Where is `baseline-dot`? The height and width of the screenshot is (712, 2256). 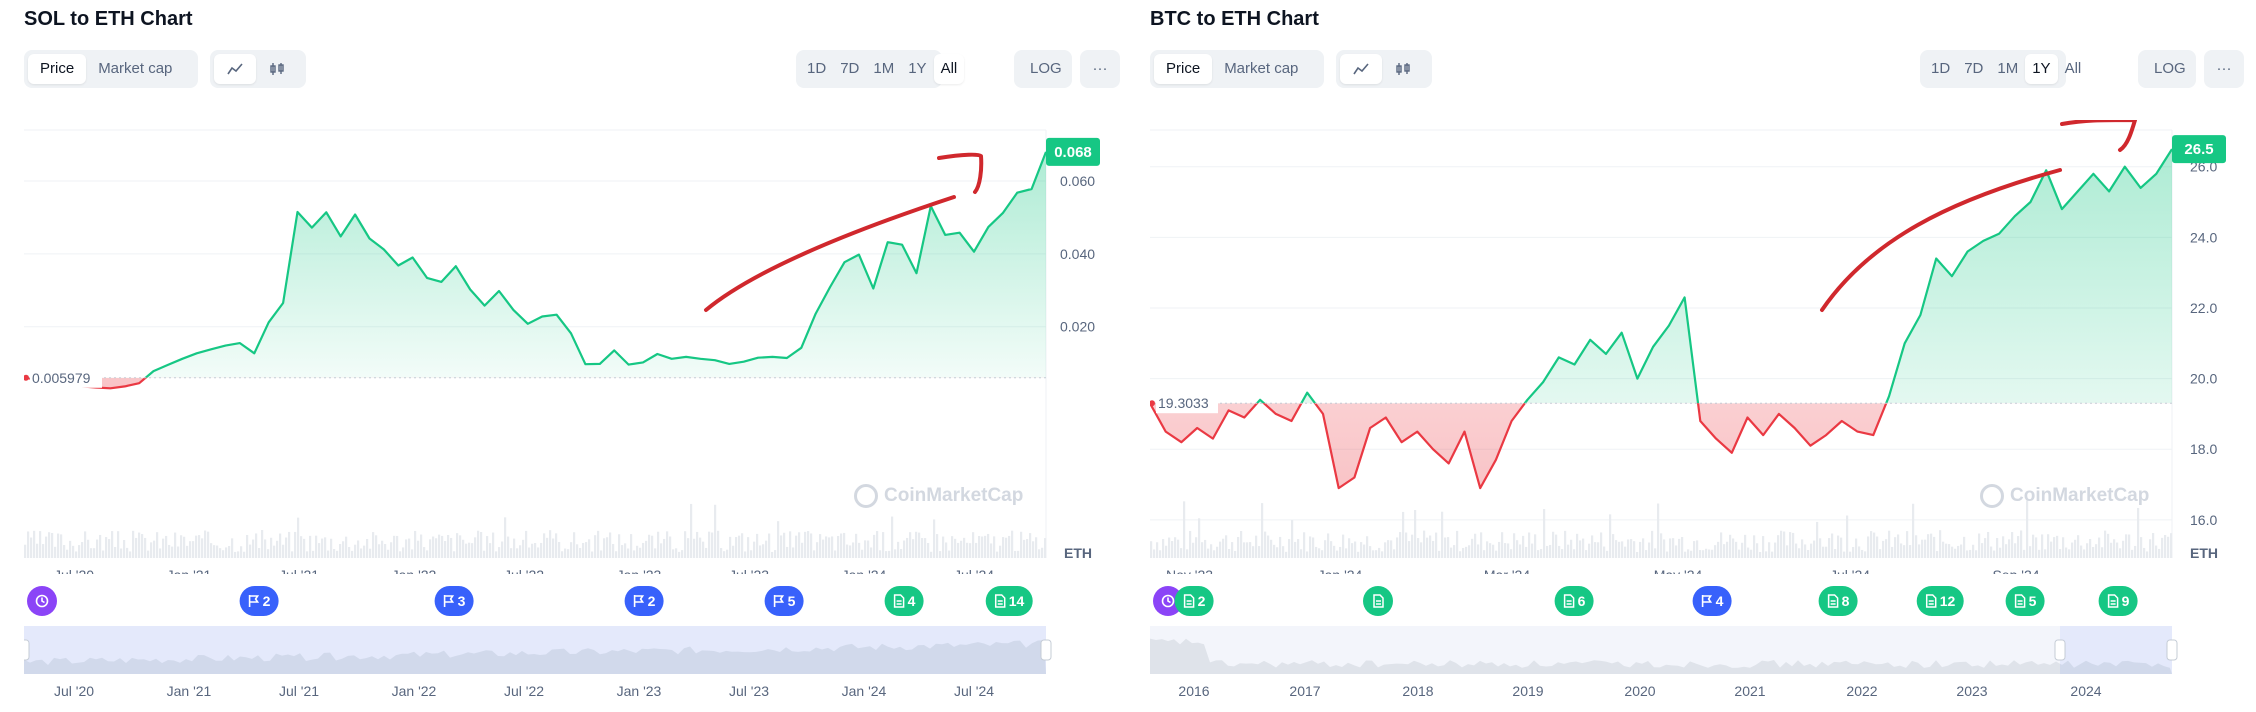 baseline-dot is located at coordinates (26, 377).